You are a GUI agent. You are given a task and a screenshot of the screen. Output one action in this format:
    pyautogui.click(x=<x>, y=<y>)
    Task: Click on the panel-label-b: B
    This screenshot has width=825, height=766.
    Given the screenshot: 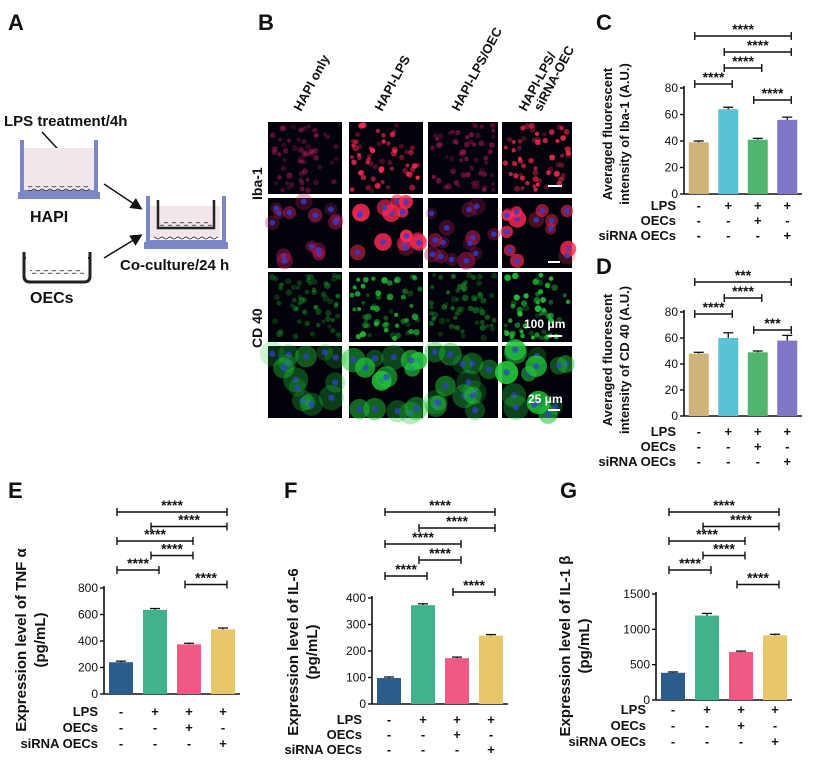 What is the action you would take?
    pyautogui.click(x=266, y=22)
    